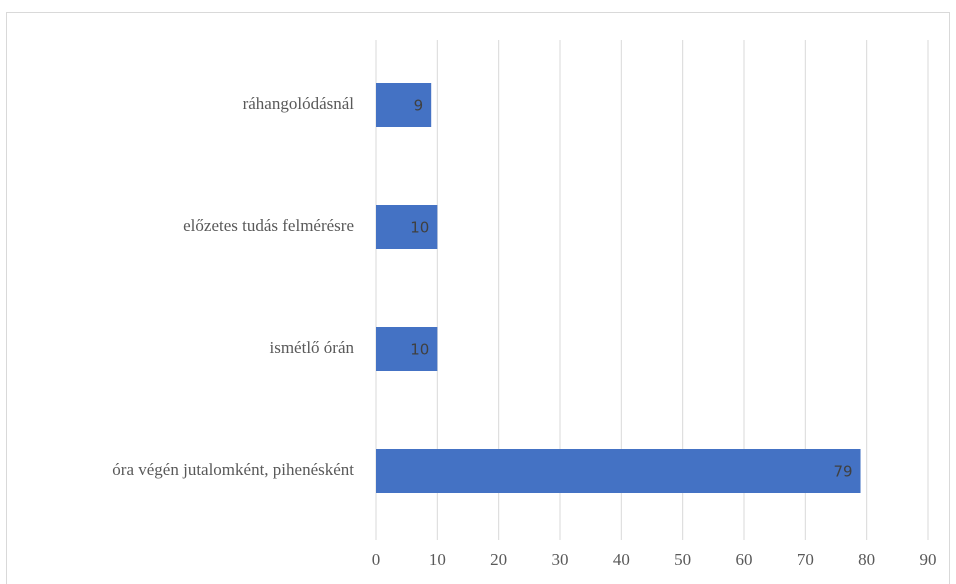  What do you see at coordinates (437, 559) in the screenshot?
I see `x-tick-label: 10` at bounding box center [437, 559].